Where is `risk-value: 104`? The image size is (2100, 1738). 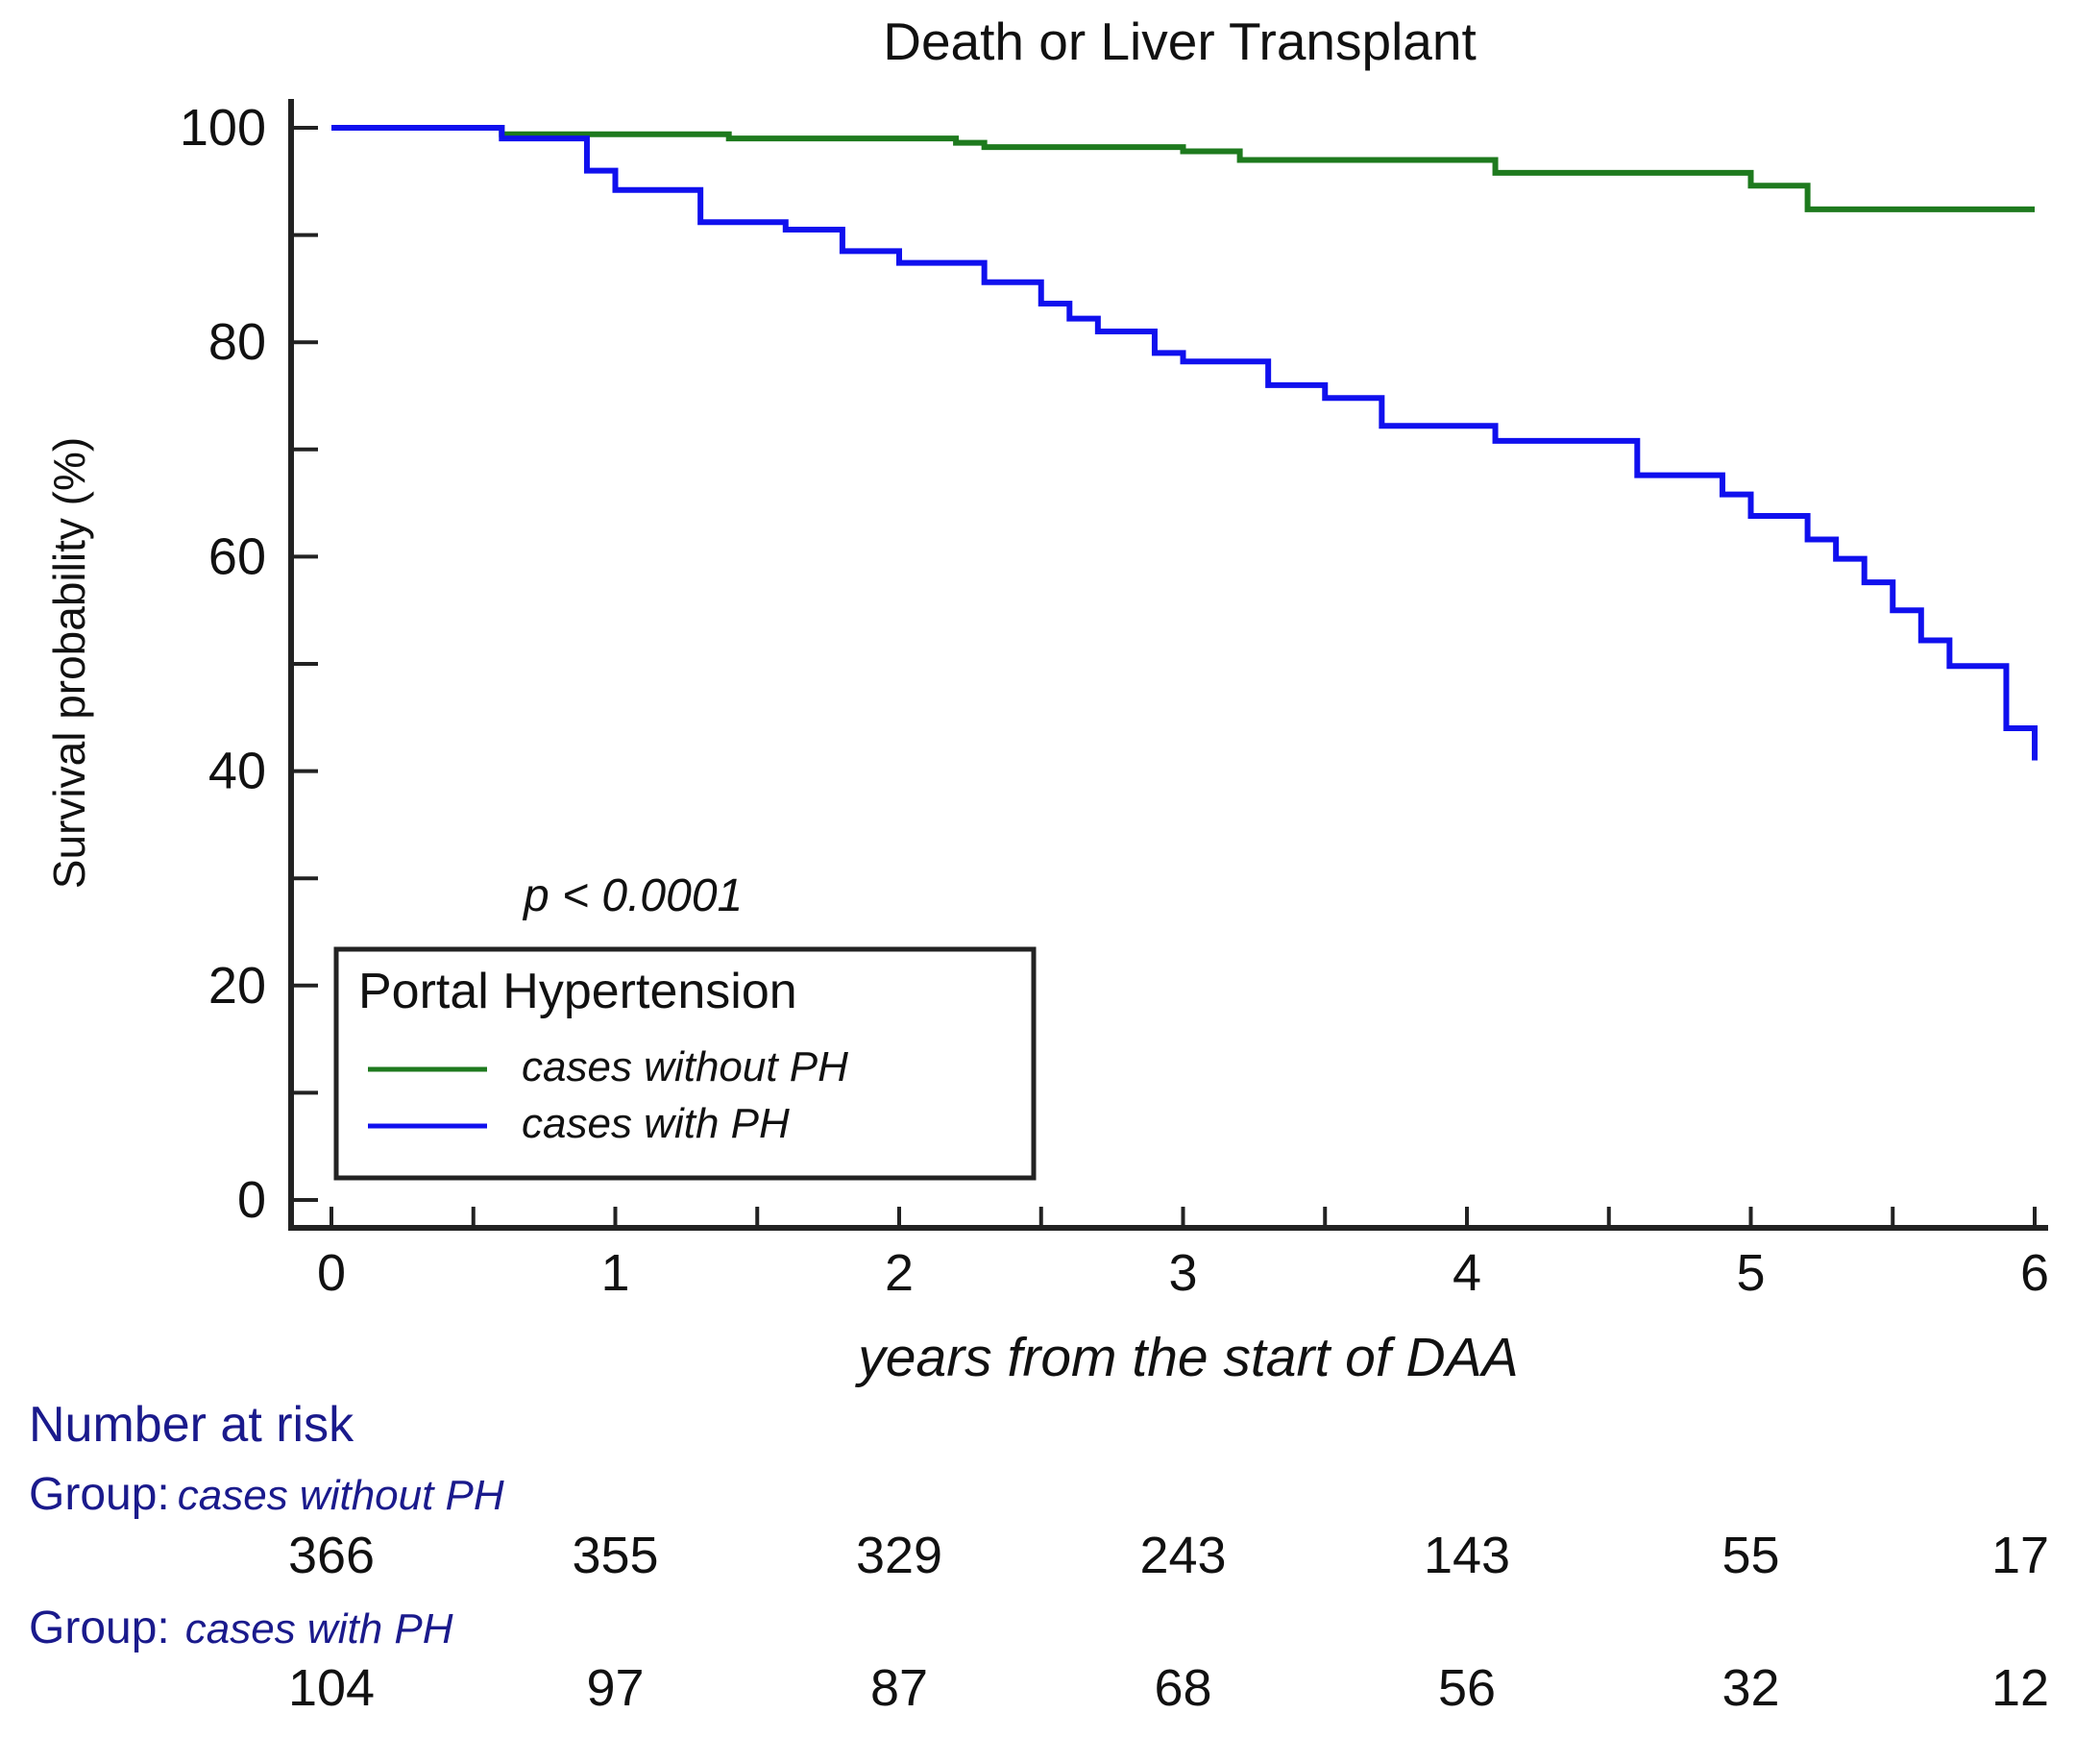
risk-value: 104 is located at coordinates (331, 1688).